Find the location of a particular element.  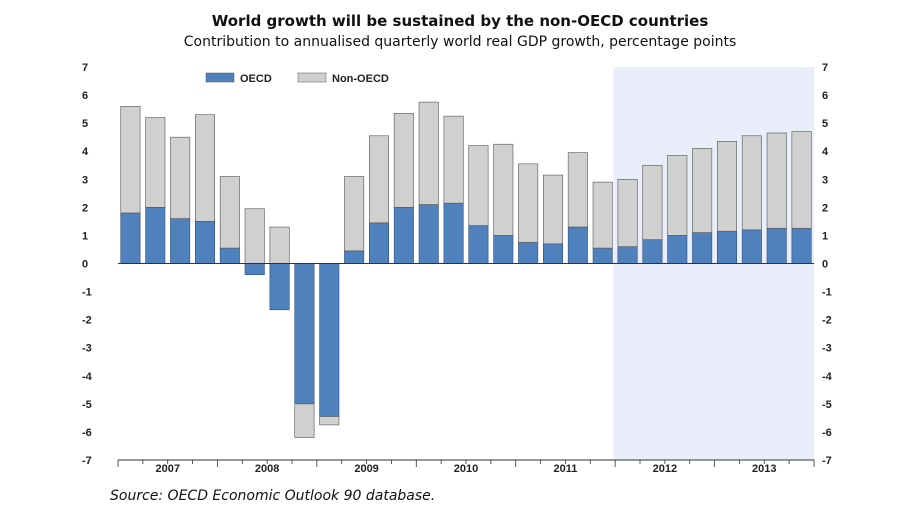

x-year-label: 2007 is located at coordinates (167, 469).